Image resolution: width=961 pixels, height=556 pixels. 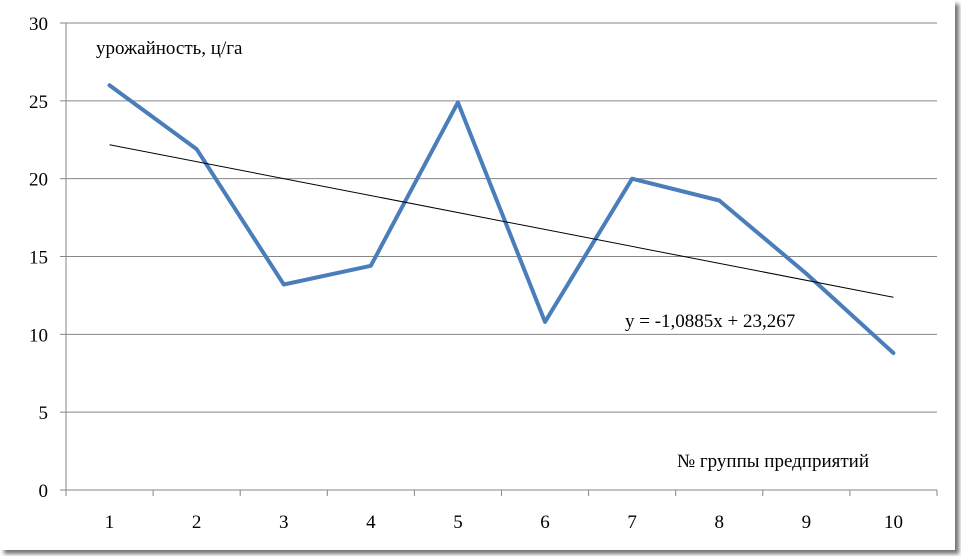 I want to click on x-tick-label: 4, so click(x=371, y=522).